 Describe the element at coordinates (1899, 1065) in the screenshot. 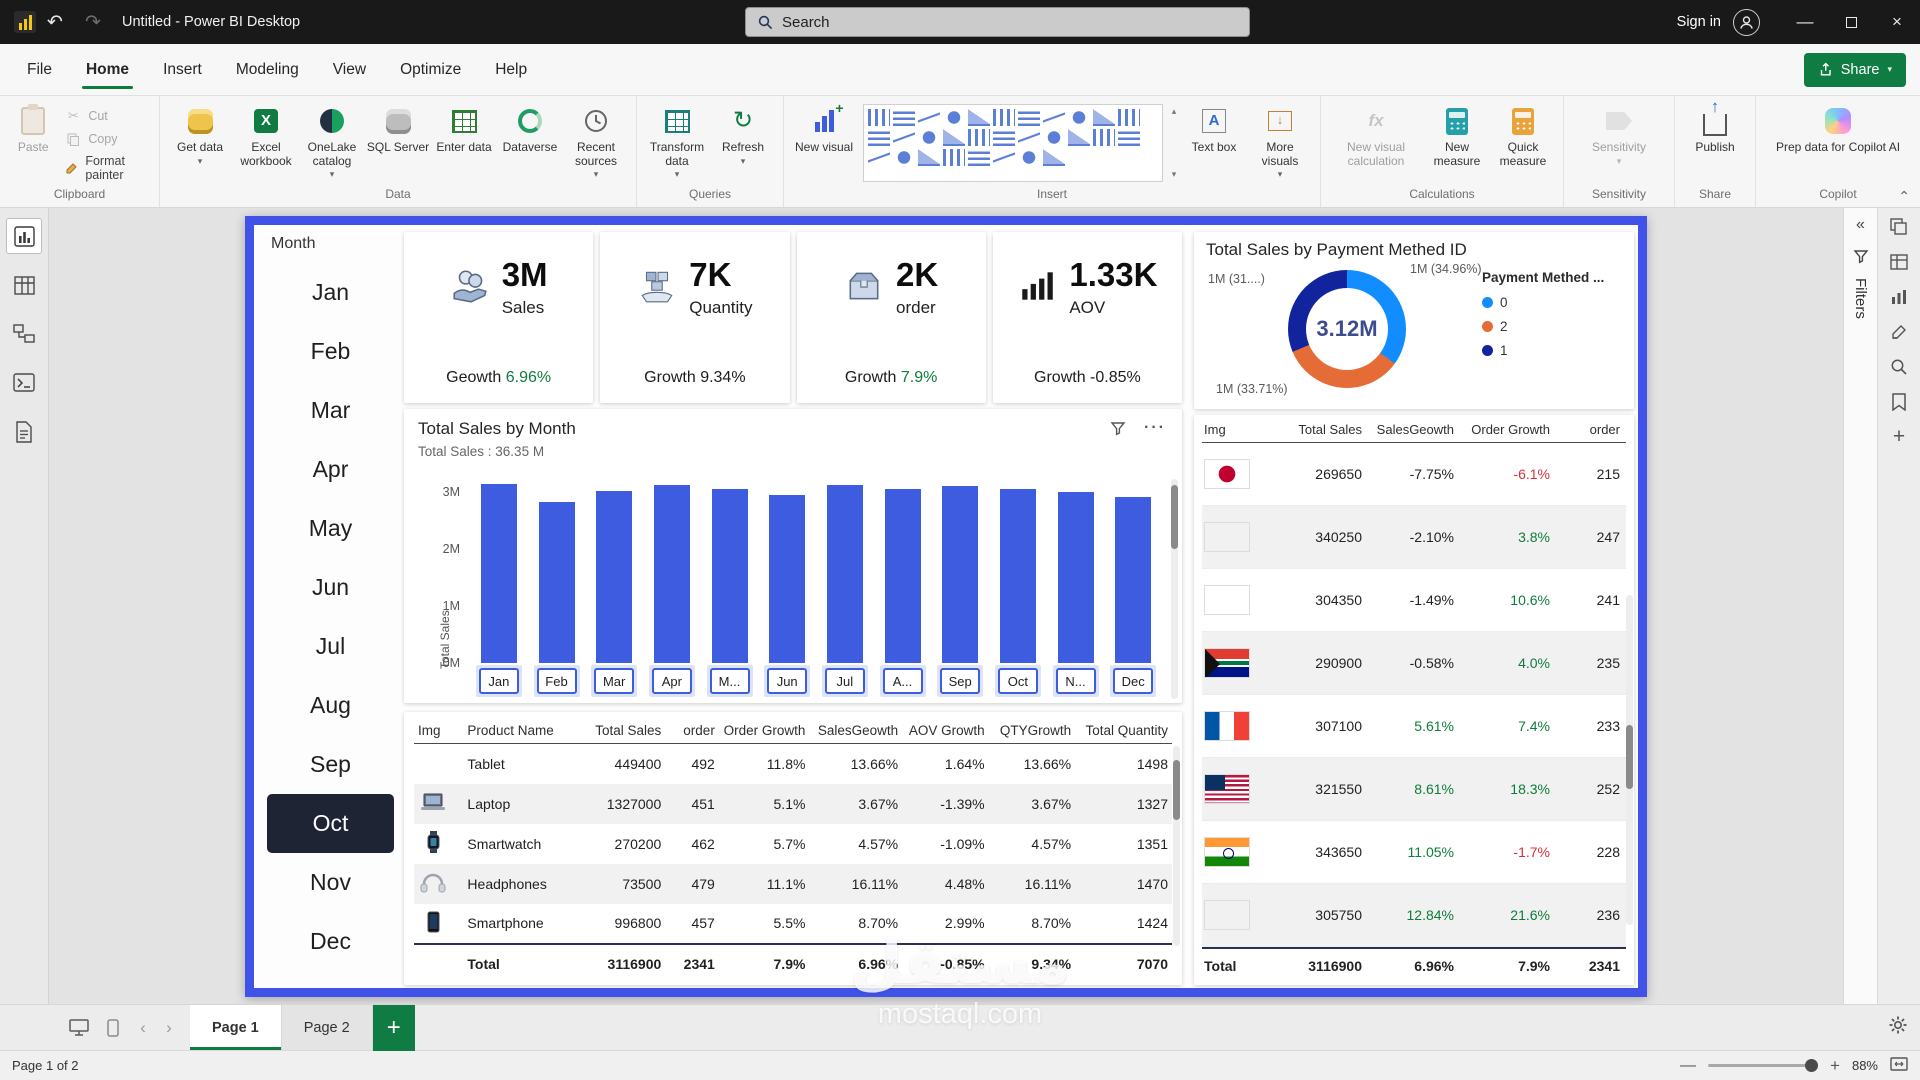

I see `fit-to-page-icon` at that location.